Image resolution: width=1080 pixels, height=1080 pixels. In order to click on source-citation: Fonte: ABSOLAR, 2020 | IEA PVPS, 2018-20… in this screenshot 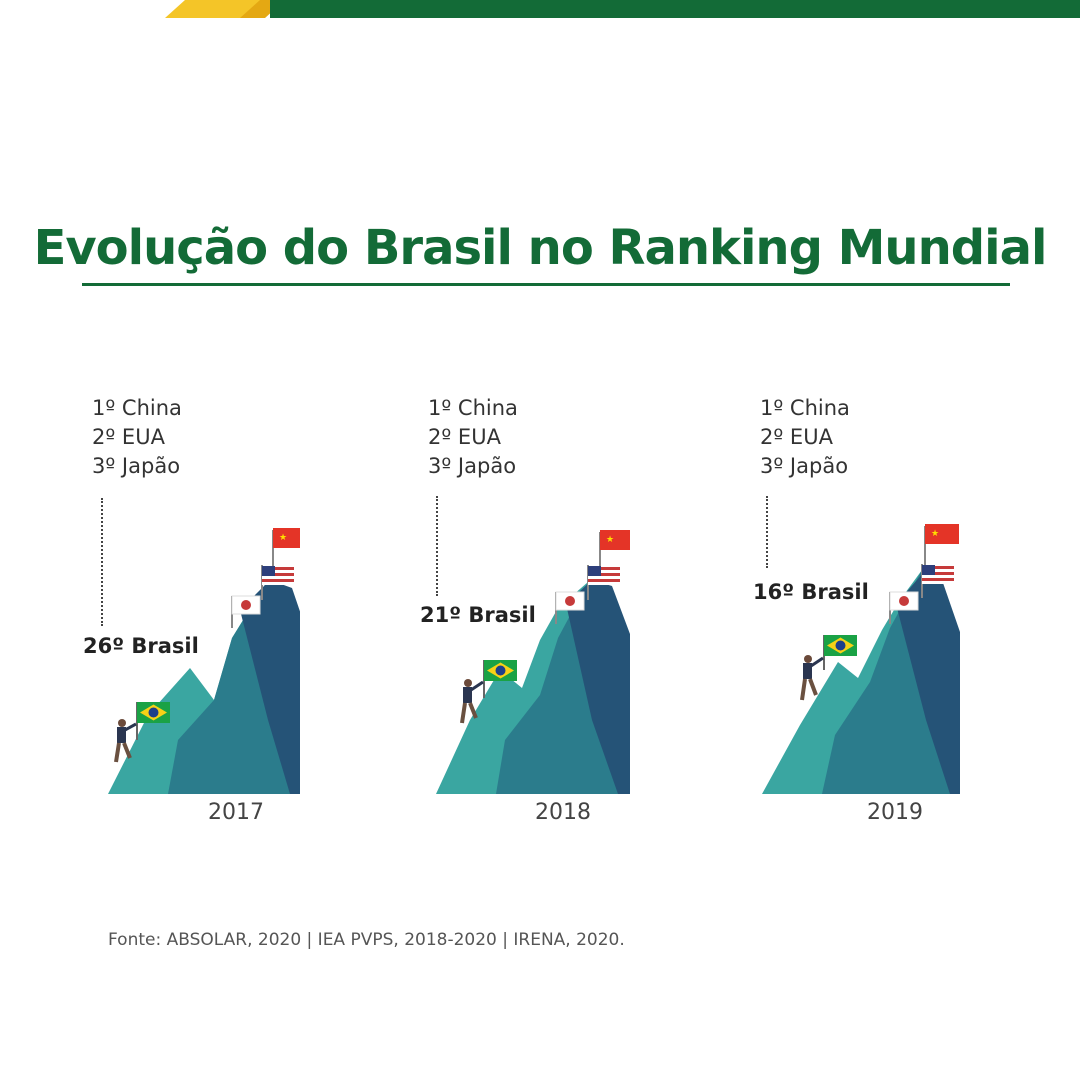, I will do `click(366, 940)`.